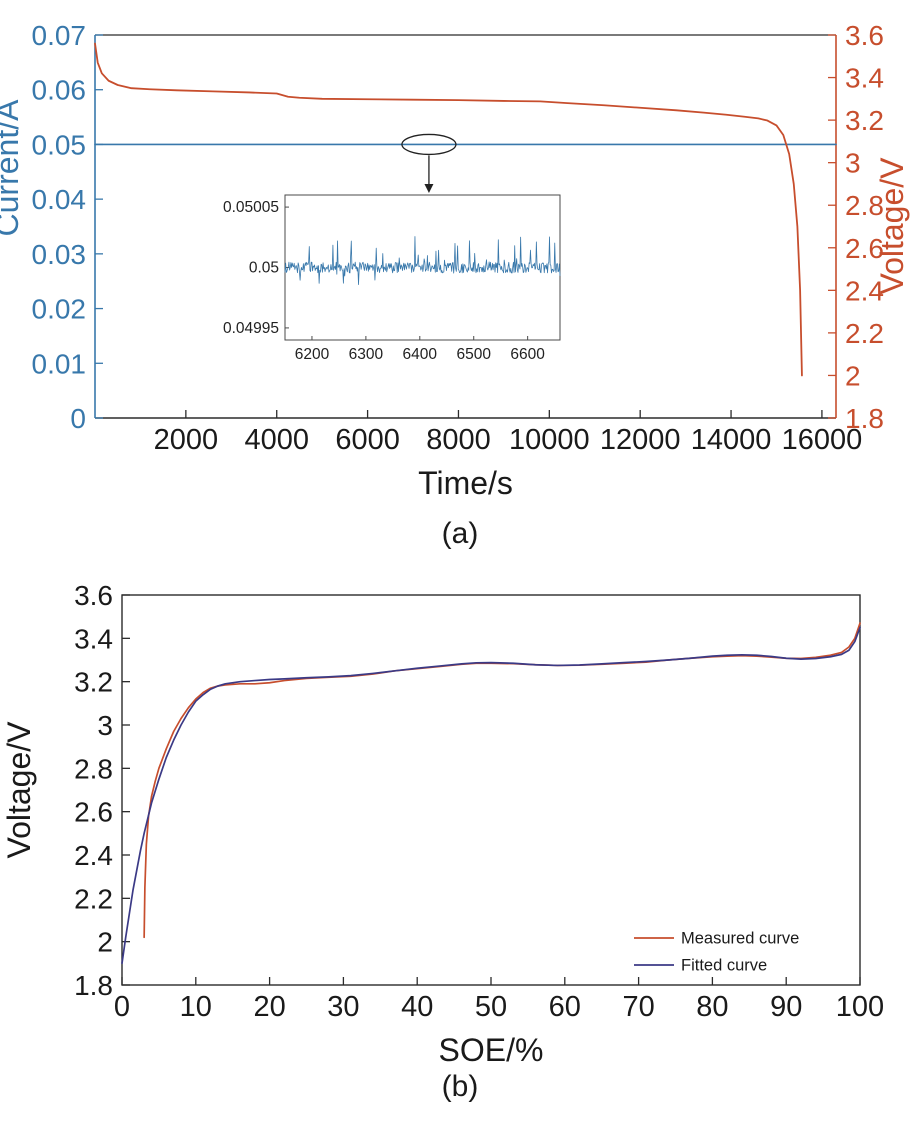 The height and width of the screenshot is (1124, 920). Describe the element at coordinates (549, 440) in the screenshot. I see `svg-text: 10000` at that location.